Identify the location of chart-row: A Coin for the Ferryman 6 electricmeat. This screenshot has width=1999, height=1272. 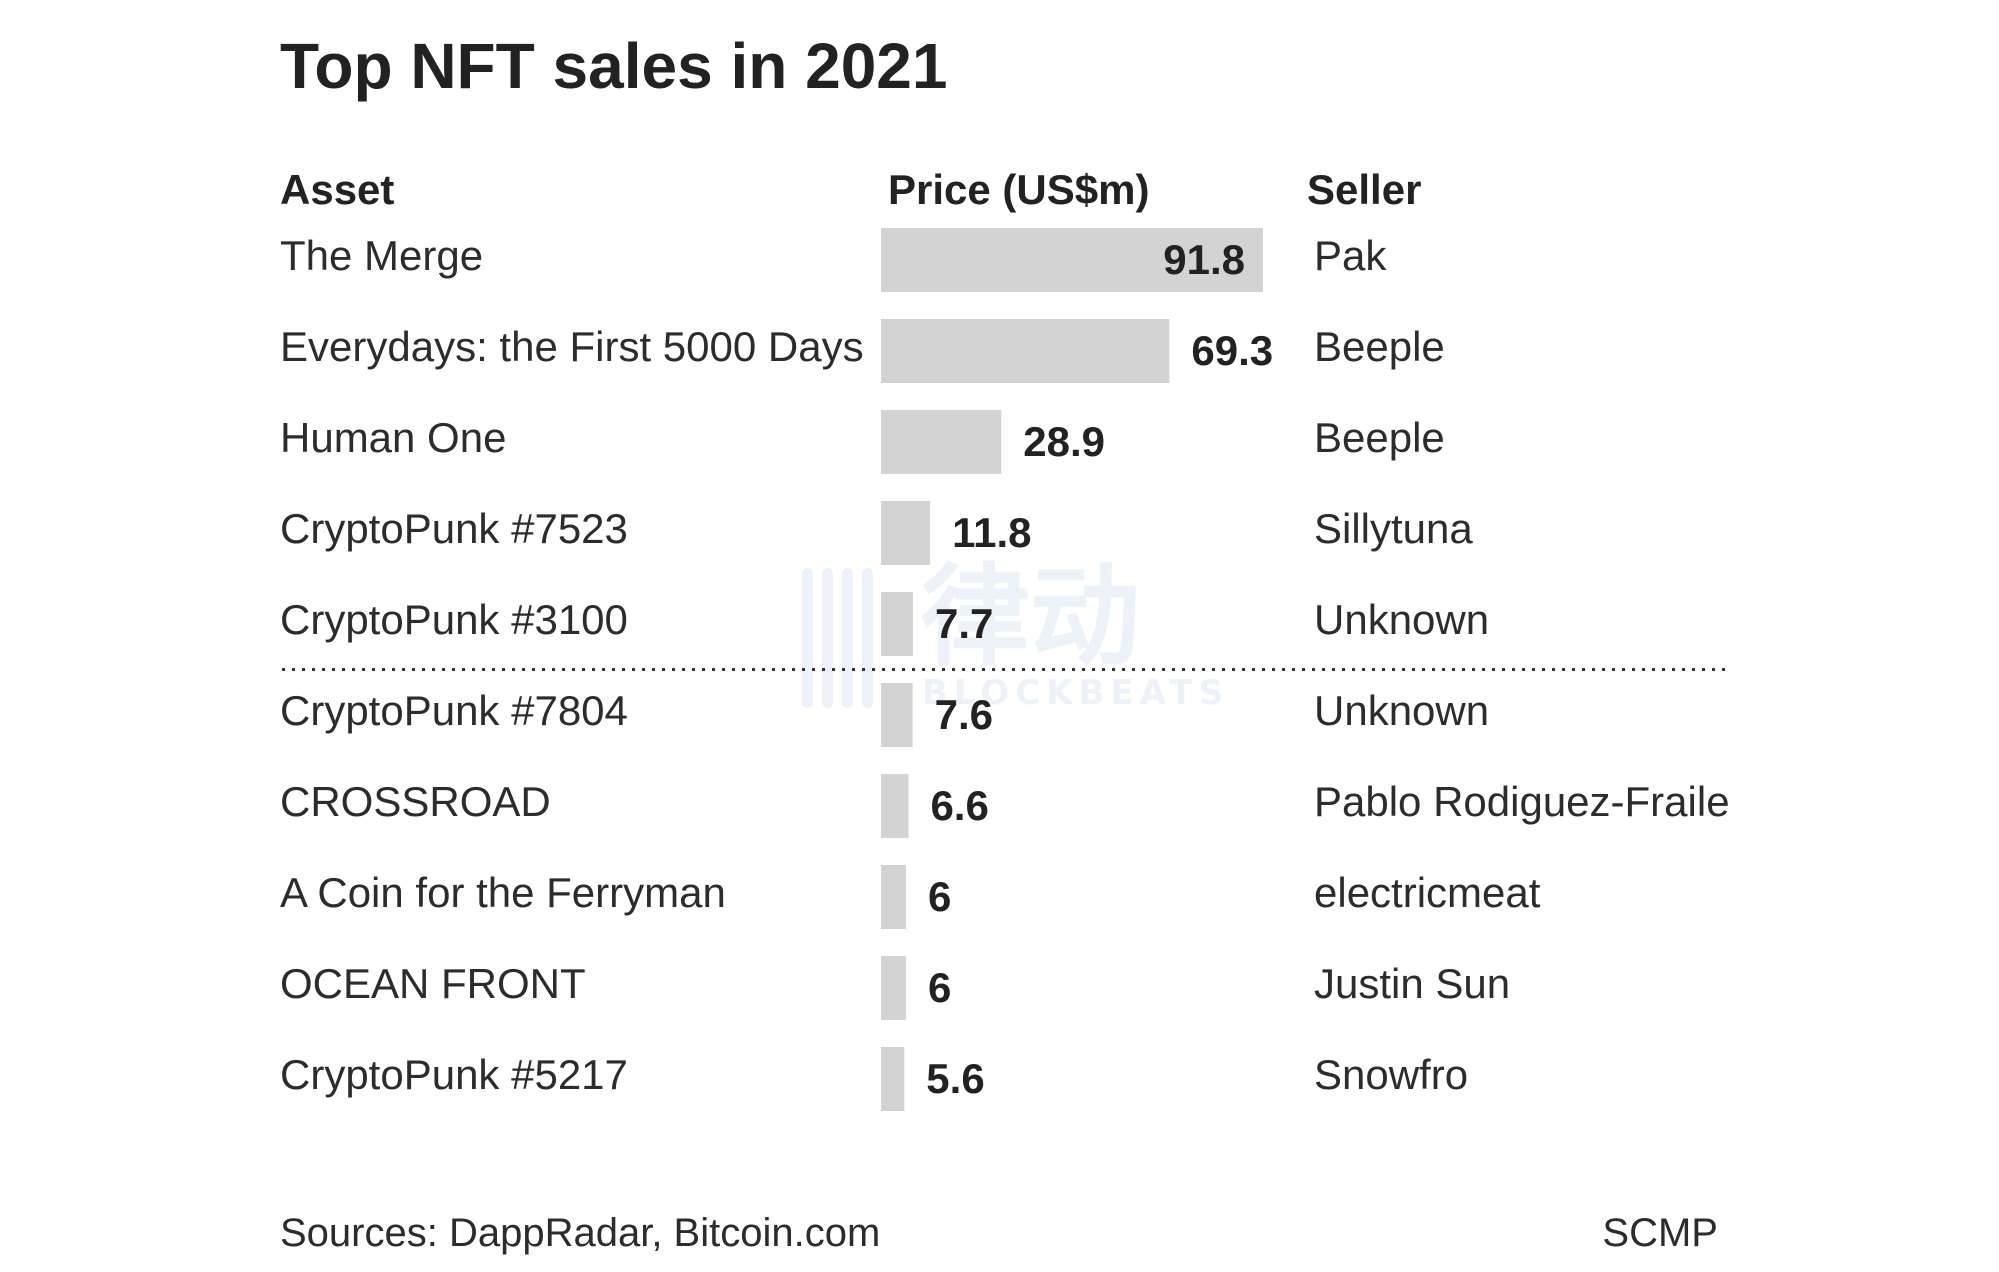
(910, 897).